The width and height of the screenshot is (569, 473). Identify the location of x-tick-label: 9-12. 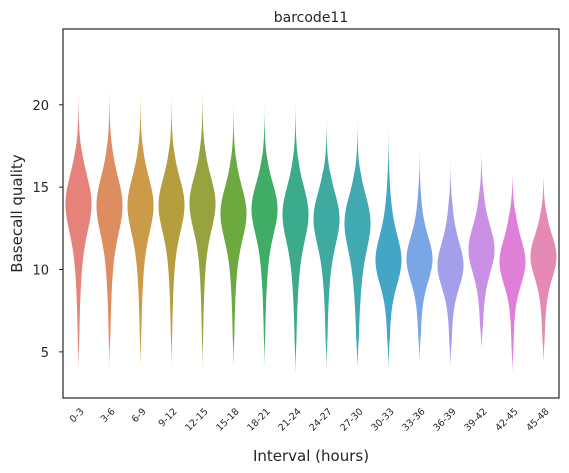
(168, 417).